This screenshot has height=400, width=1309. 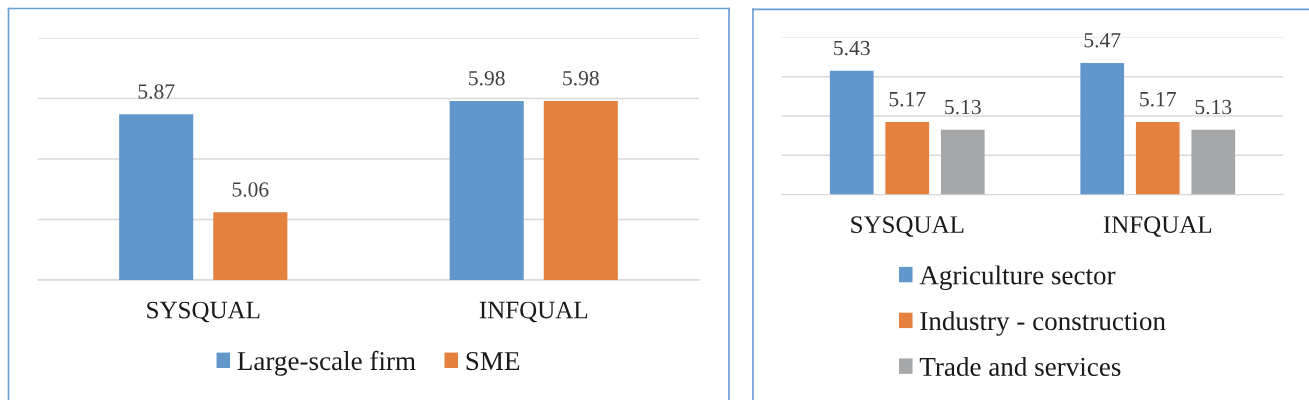 I want to click on legend-label: Agriculture sector, so click(x=1017, y=278).